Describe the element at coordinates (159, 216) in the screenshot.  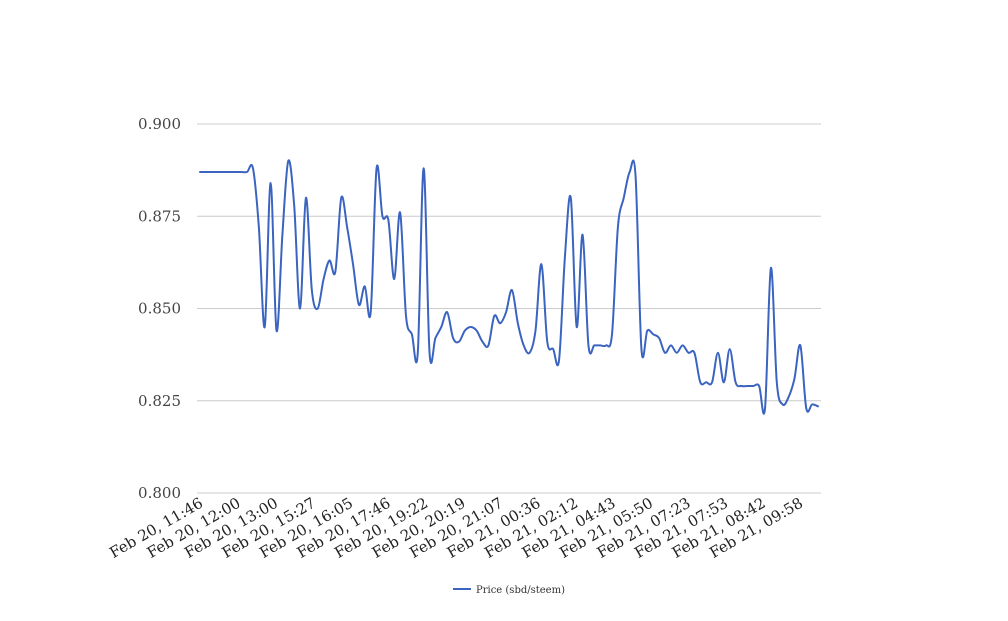
I see `y-tick-label: 0.875` at that location.